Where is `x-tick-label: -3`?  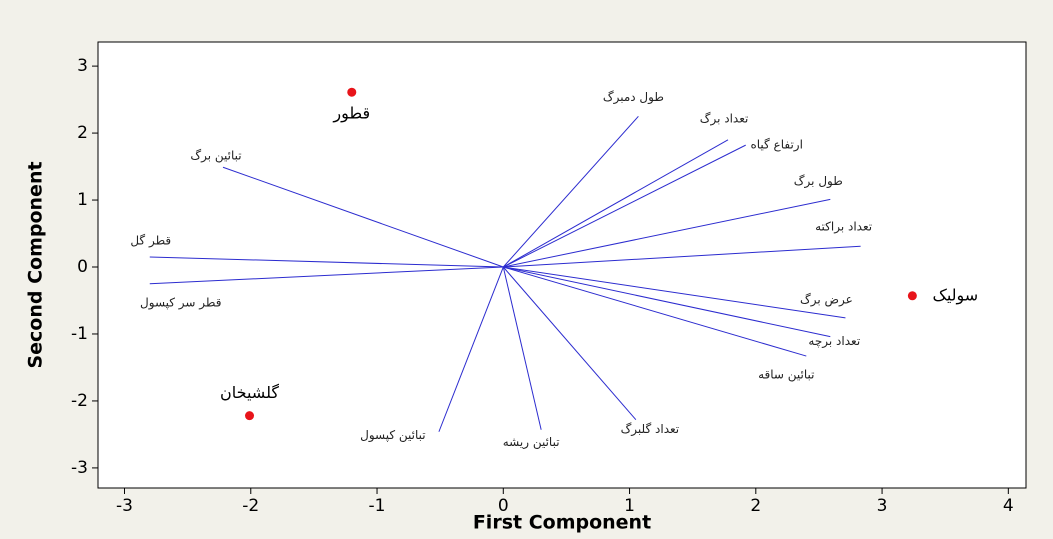
x-tick-label: -3 is located at coordinates (124, 506).